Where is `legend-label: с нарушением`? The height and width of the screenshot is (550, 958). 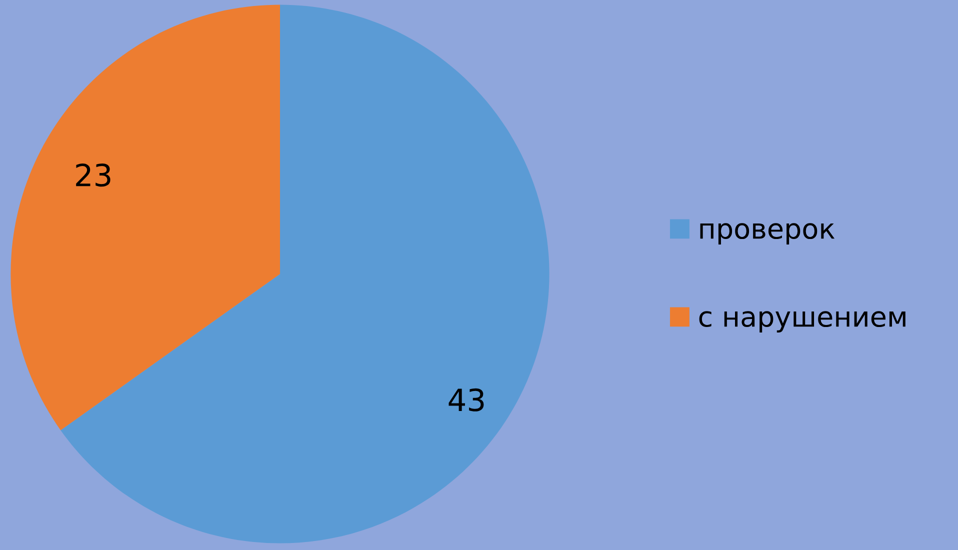 legend-label: с нарушением is located at coordinates (802, 321).